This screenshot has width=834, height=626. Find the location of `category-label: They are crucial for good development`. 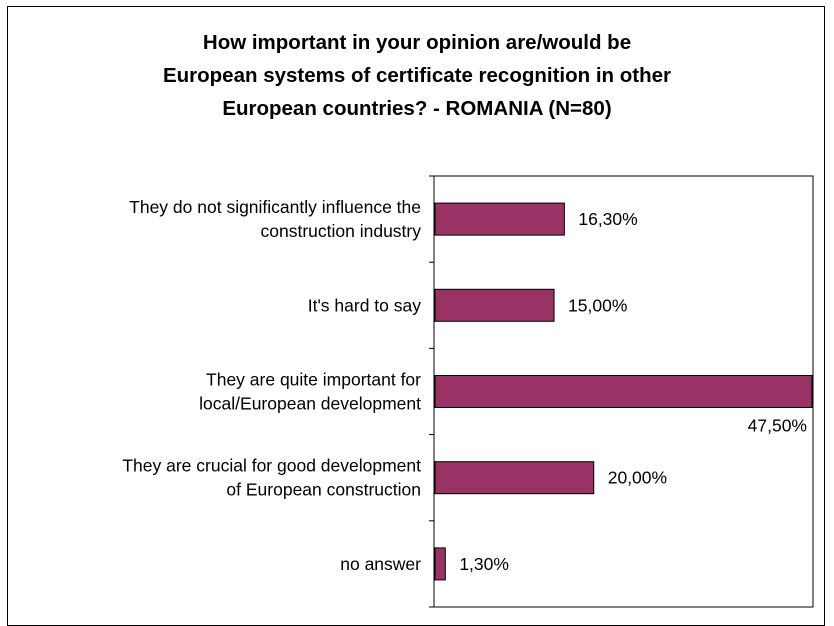

category-label: They are crucial for good development is located at coordinates (271, 466).